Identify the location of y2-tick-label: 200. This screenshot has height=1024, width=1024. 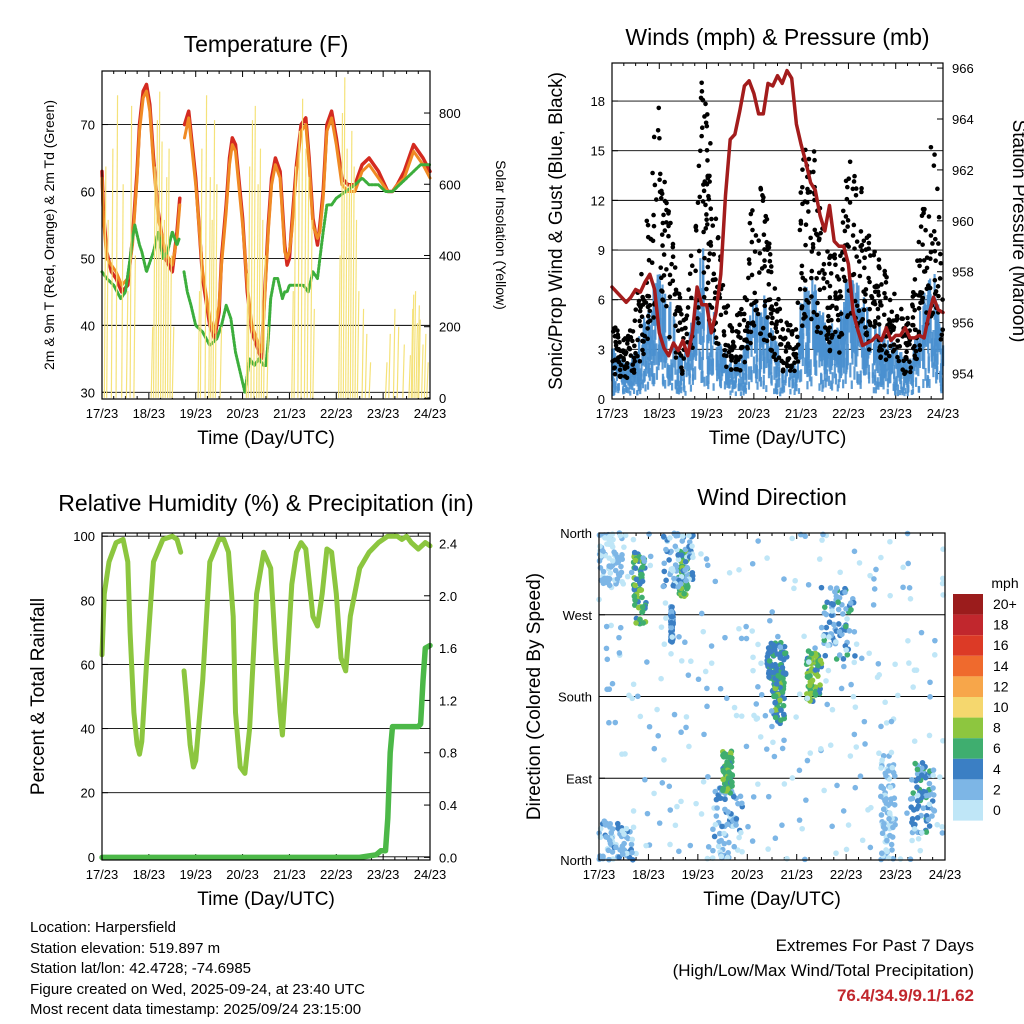
(450, 327).